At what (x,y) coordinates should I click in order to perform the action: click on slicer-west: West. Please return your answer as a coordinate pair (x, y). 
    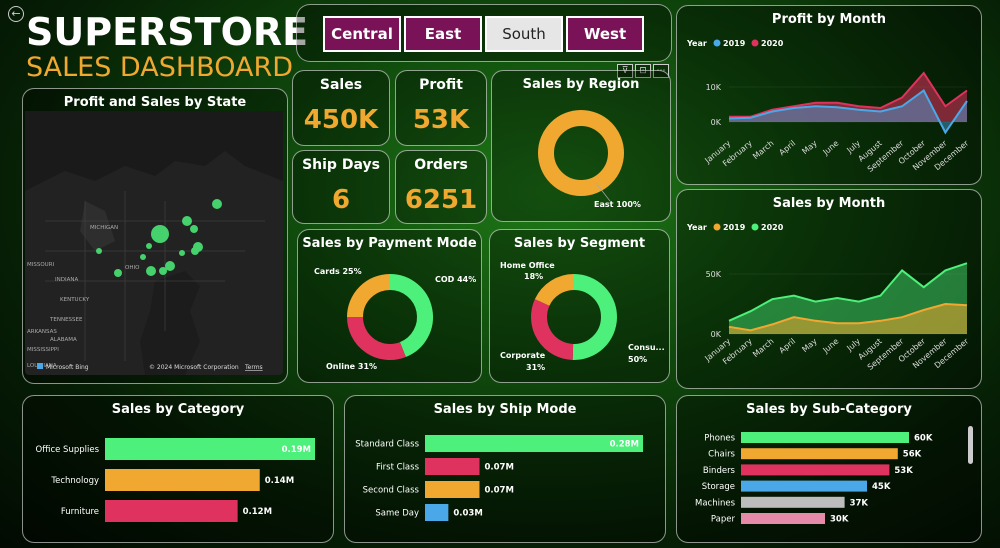
    Looking at the image, I should click on (605, 34).